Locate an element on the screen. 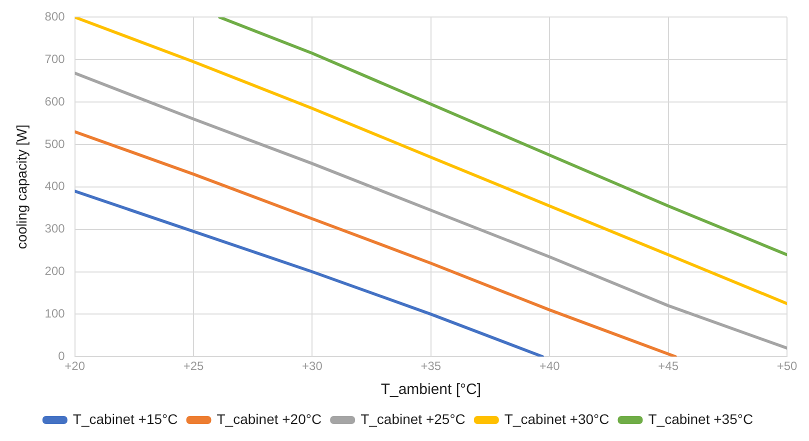 The width and height of the screenshot is (809, 441). x-tick-label: +40 is located at coordinates (549, 366).